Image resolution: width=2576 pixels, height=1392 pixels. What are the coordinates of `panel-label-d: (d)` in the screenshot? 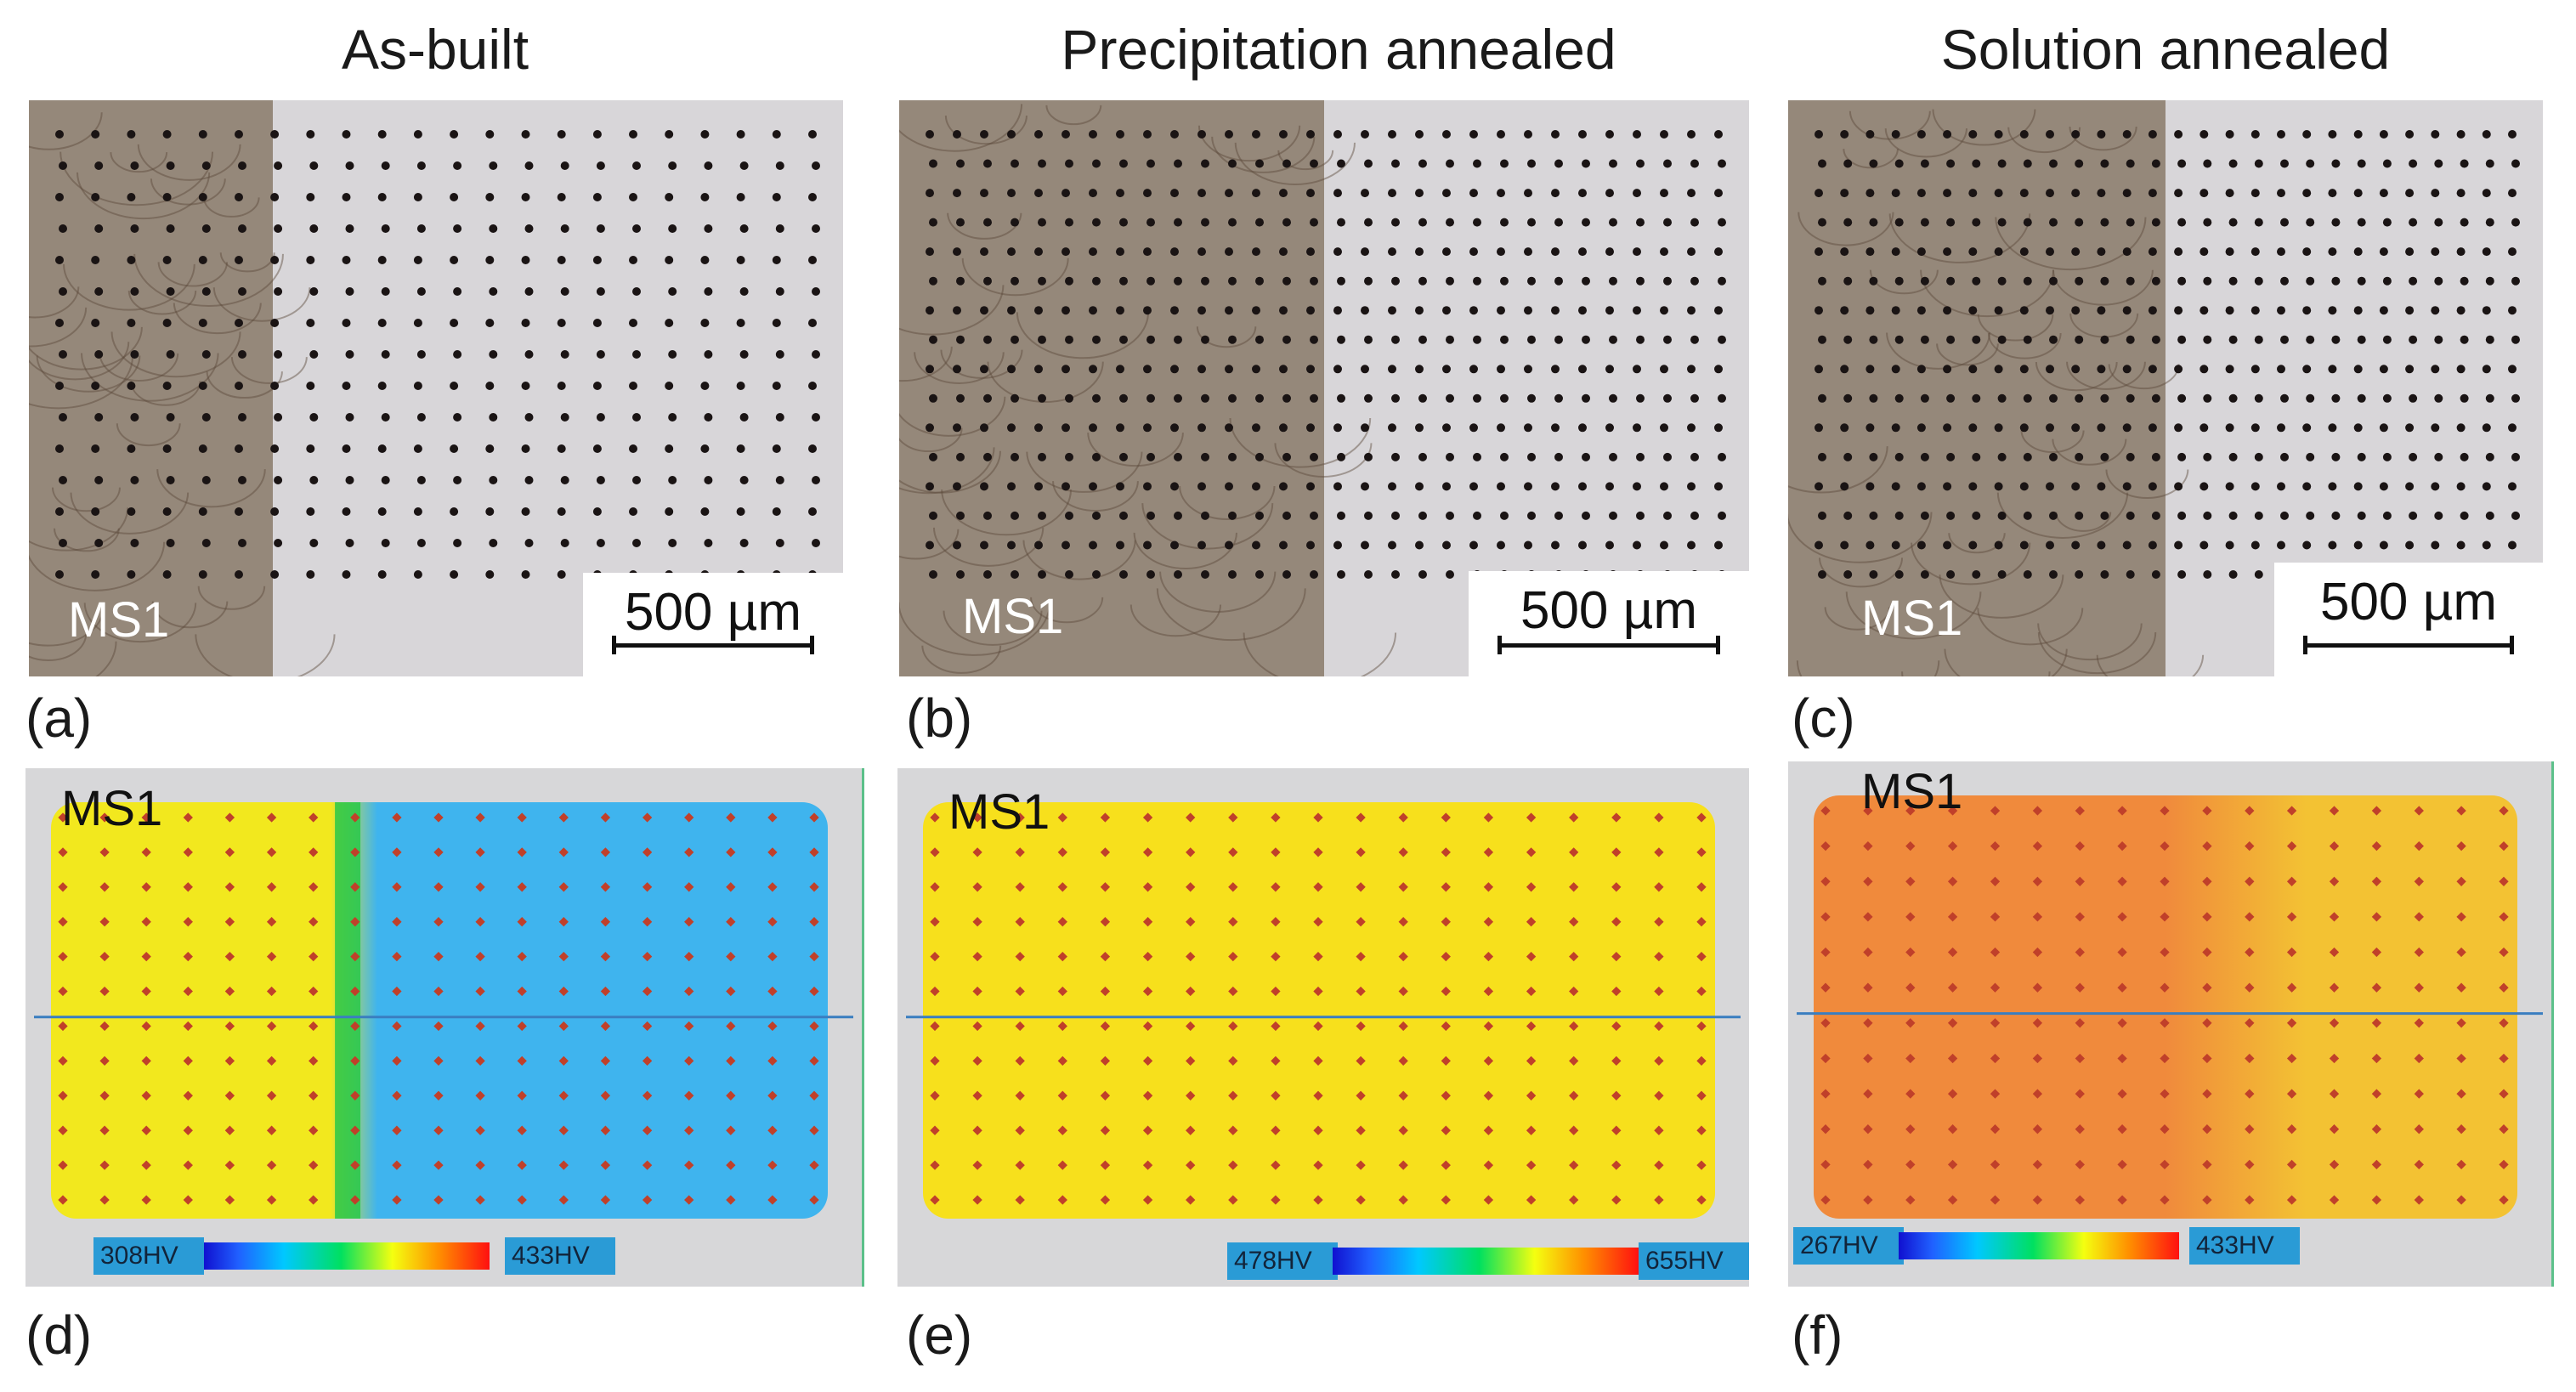 It's located at (59, 1335).